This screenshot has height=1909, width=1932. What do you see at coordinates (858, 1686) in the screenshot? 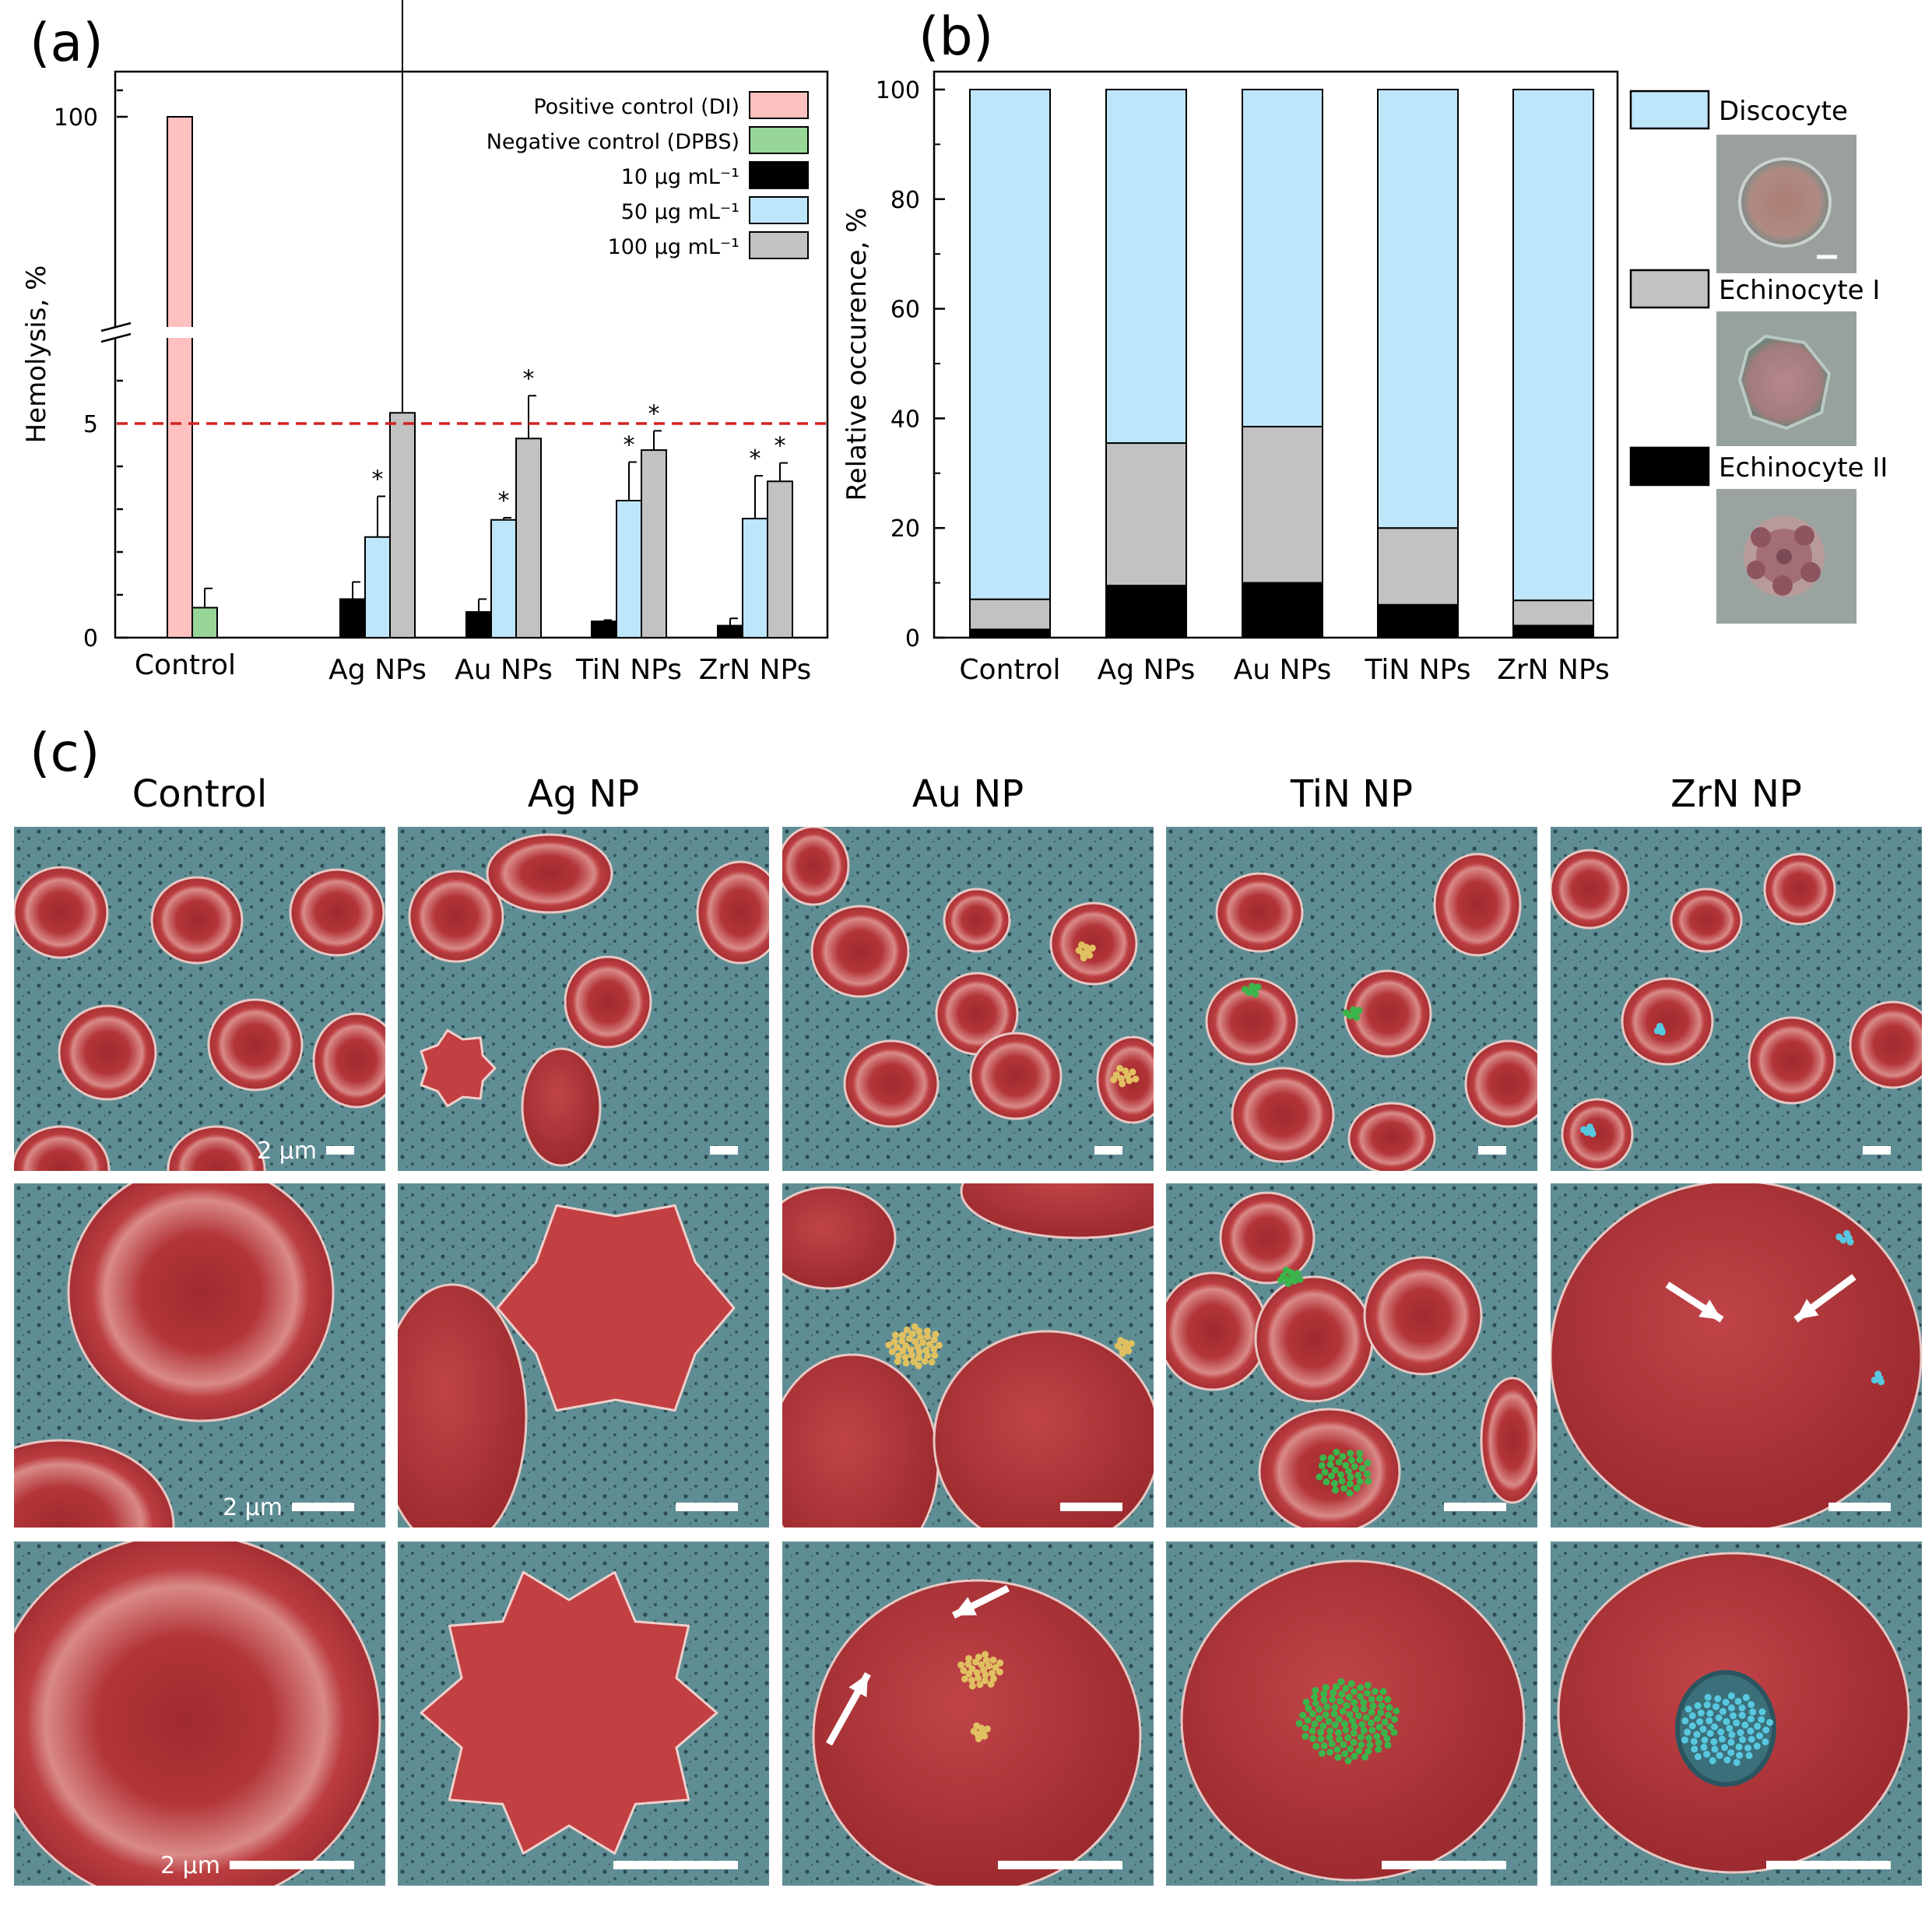
I see `arrow-head` at bounding box center [858, 1686].